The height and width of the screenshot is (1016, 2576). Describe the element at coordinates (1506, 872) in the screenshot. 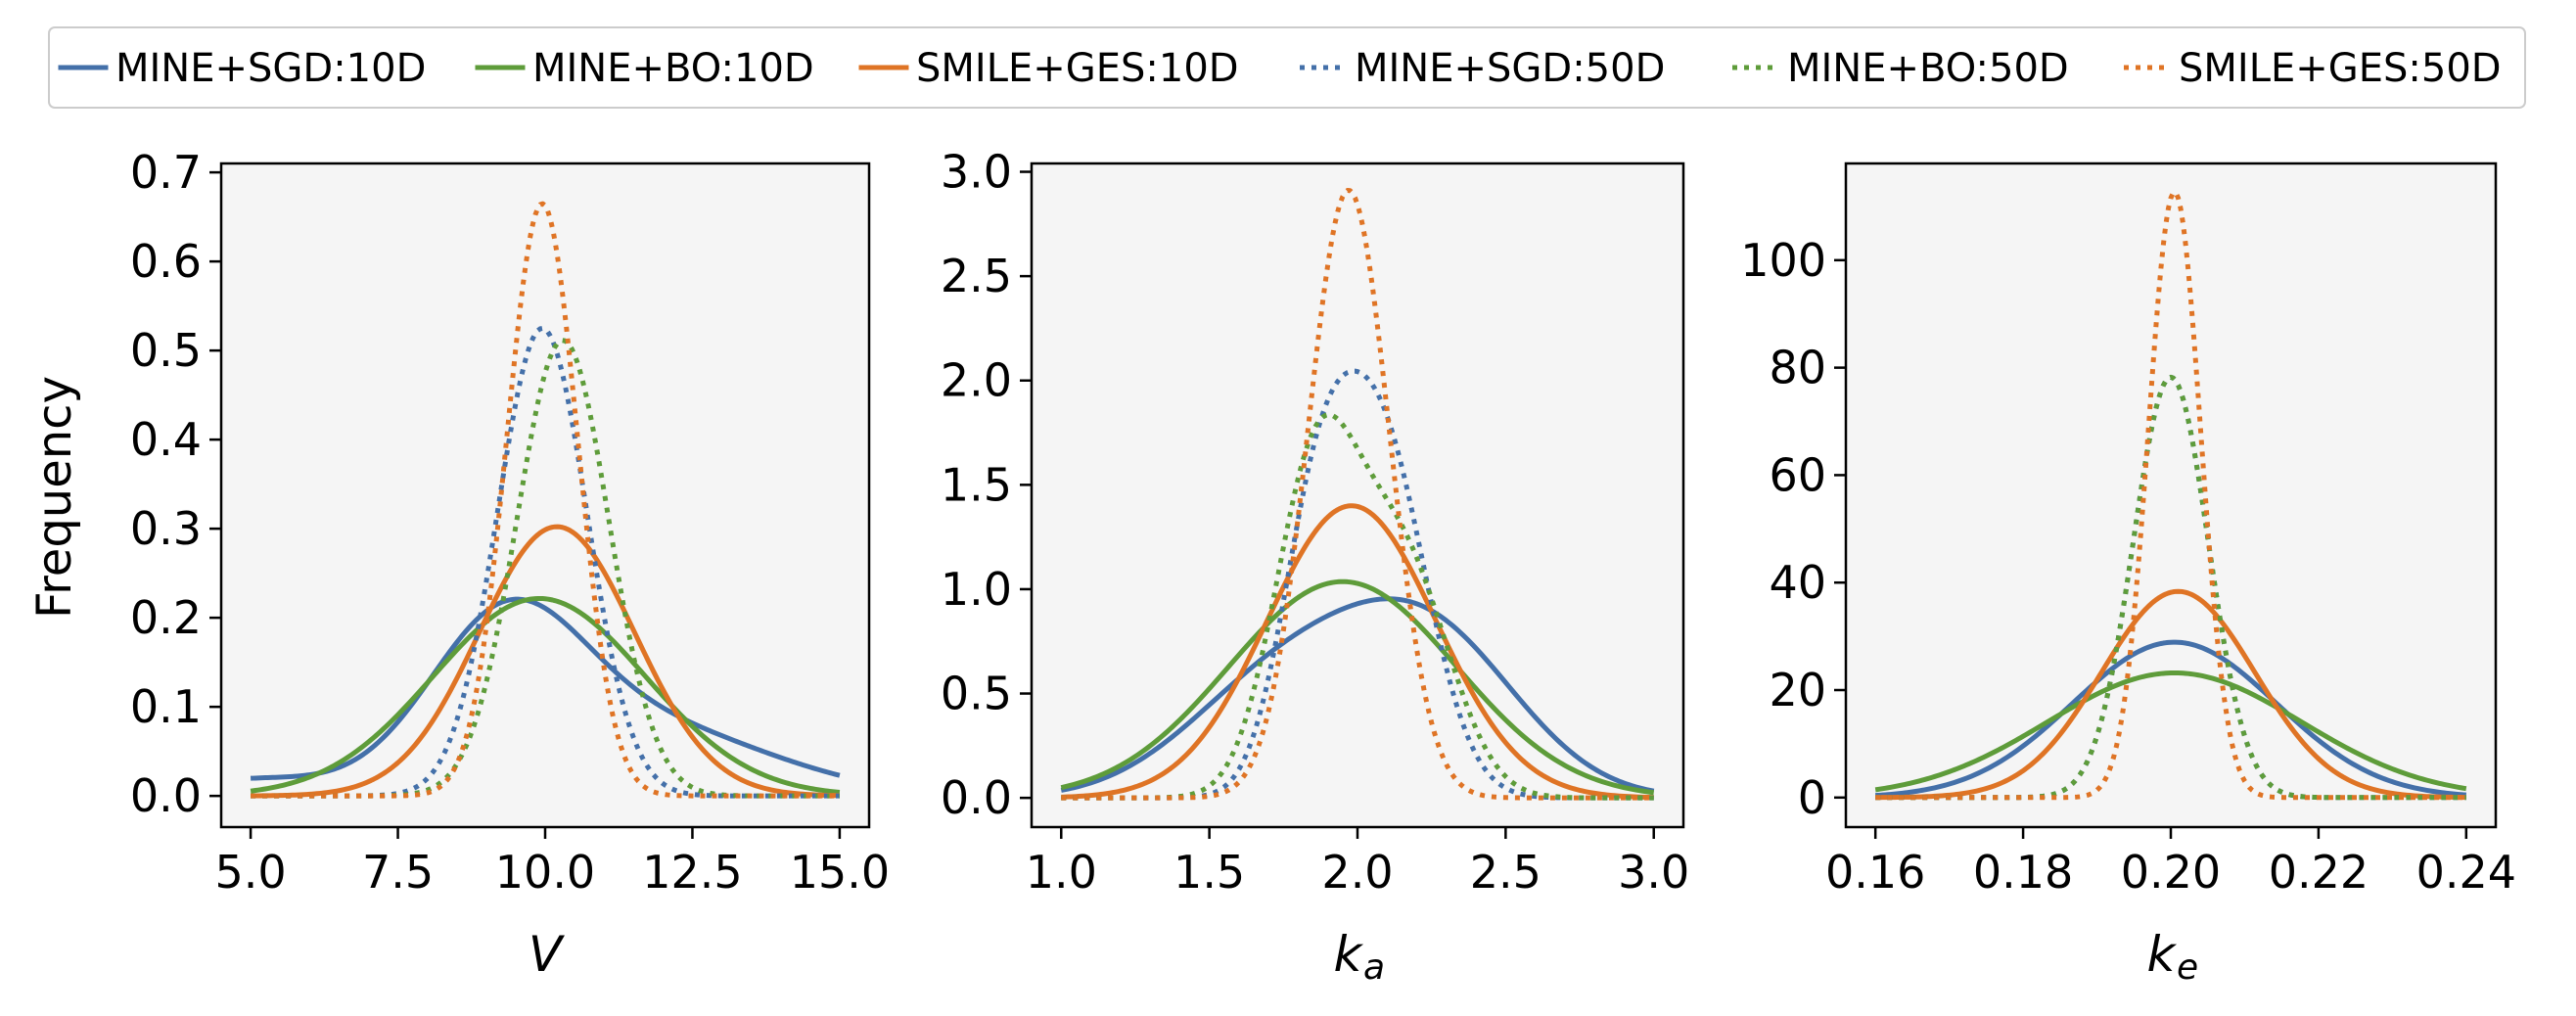

I see `x-tick-label: 2.5` at that location.